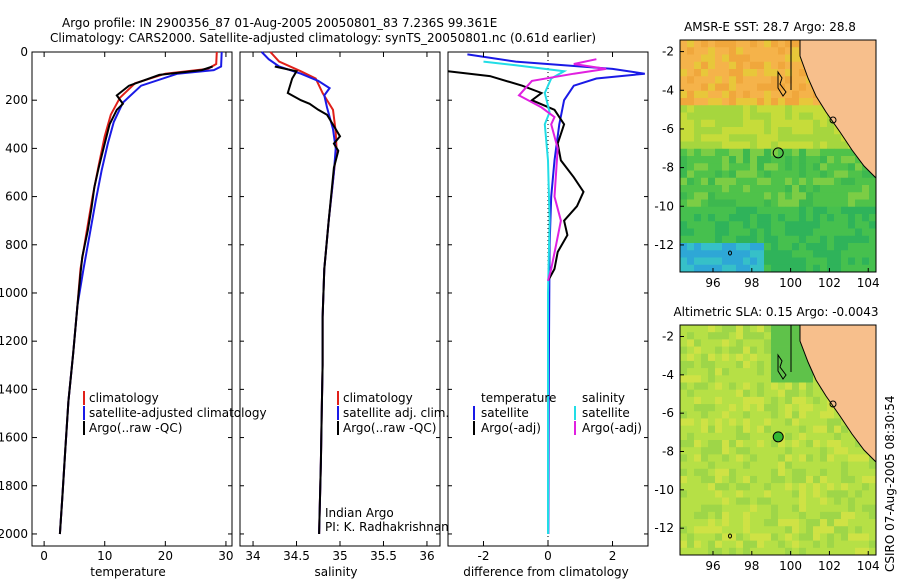  What do you see at coordinates (138, 293) in the screenshot?
I see `series-line-climatology` at bounding box center [138, 293].